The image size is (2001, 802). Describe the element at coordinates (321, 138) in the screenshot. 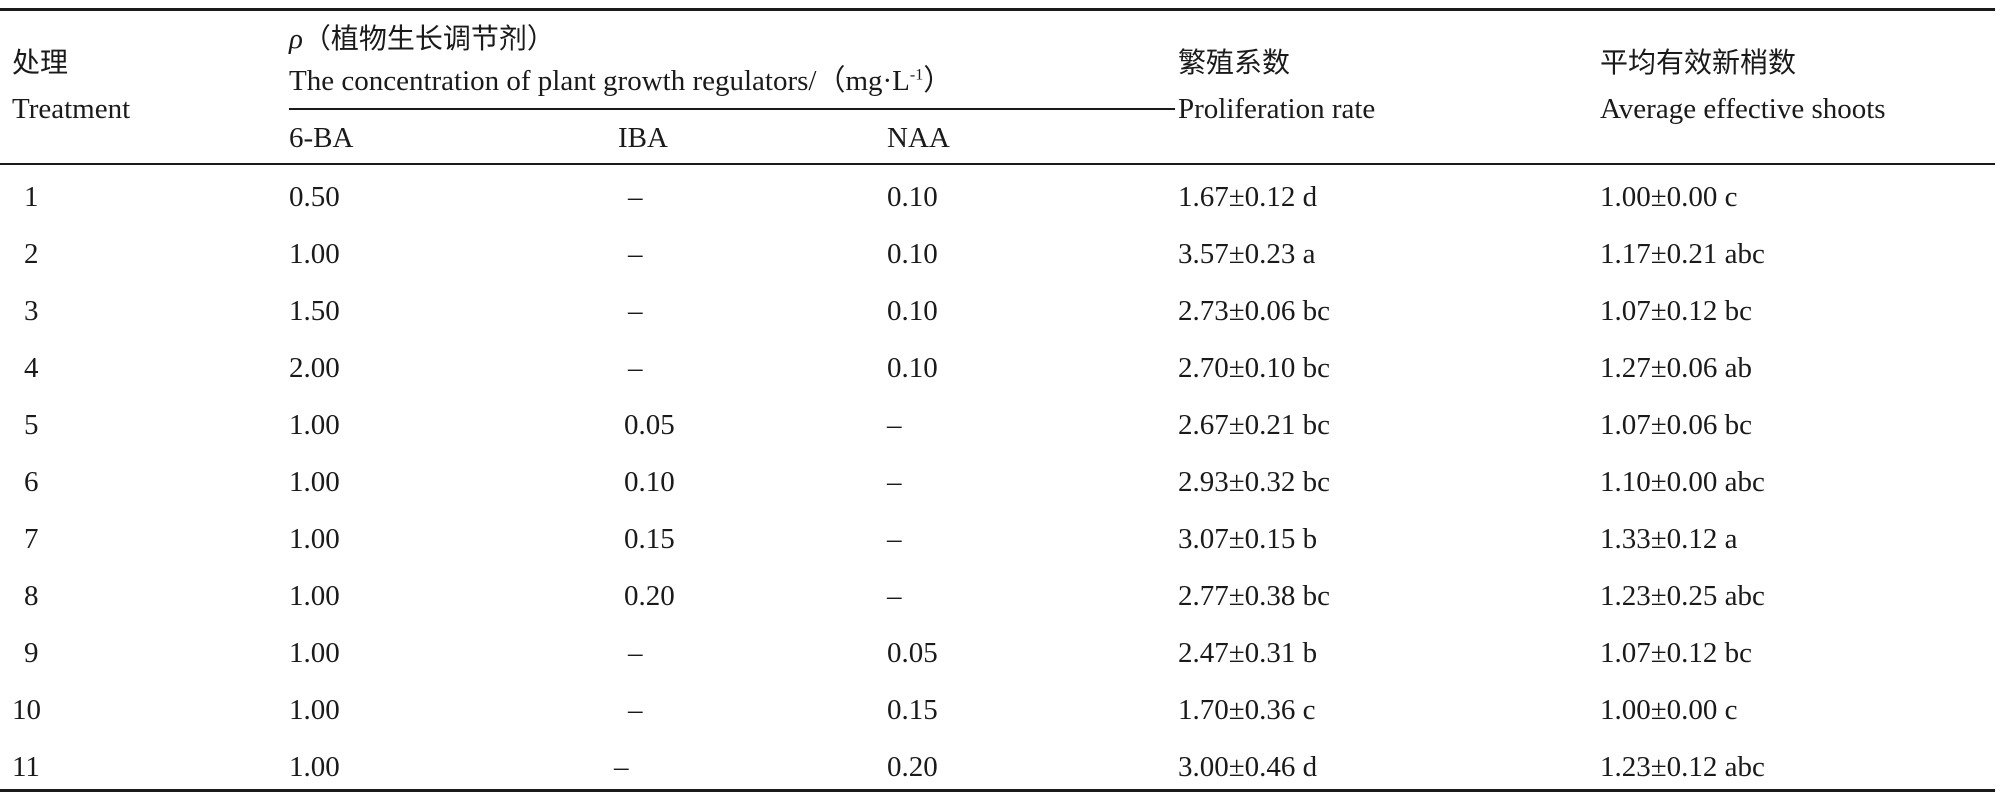

I see `header-6ba: 6-BA` at that location.